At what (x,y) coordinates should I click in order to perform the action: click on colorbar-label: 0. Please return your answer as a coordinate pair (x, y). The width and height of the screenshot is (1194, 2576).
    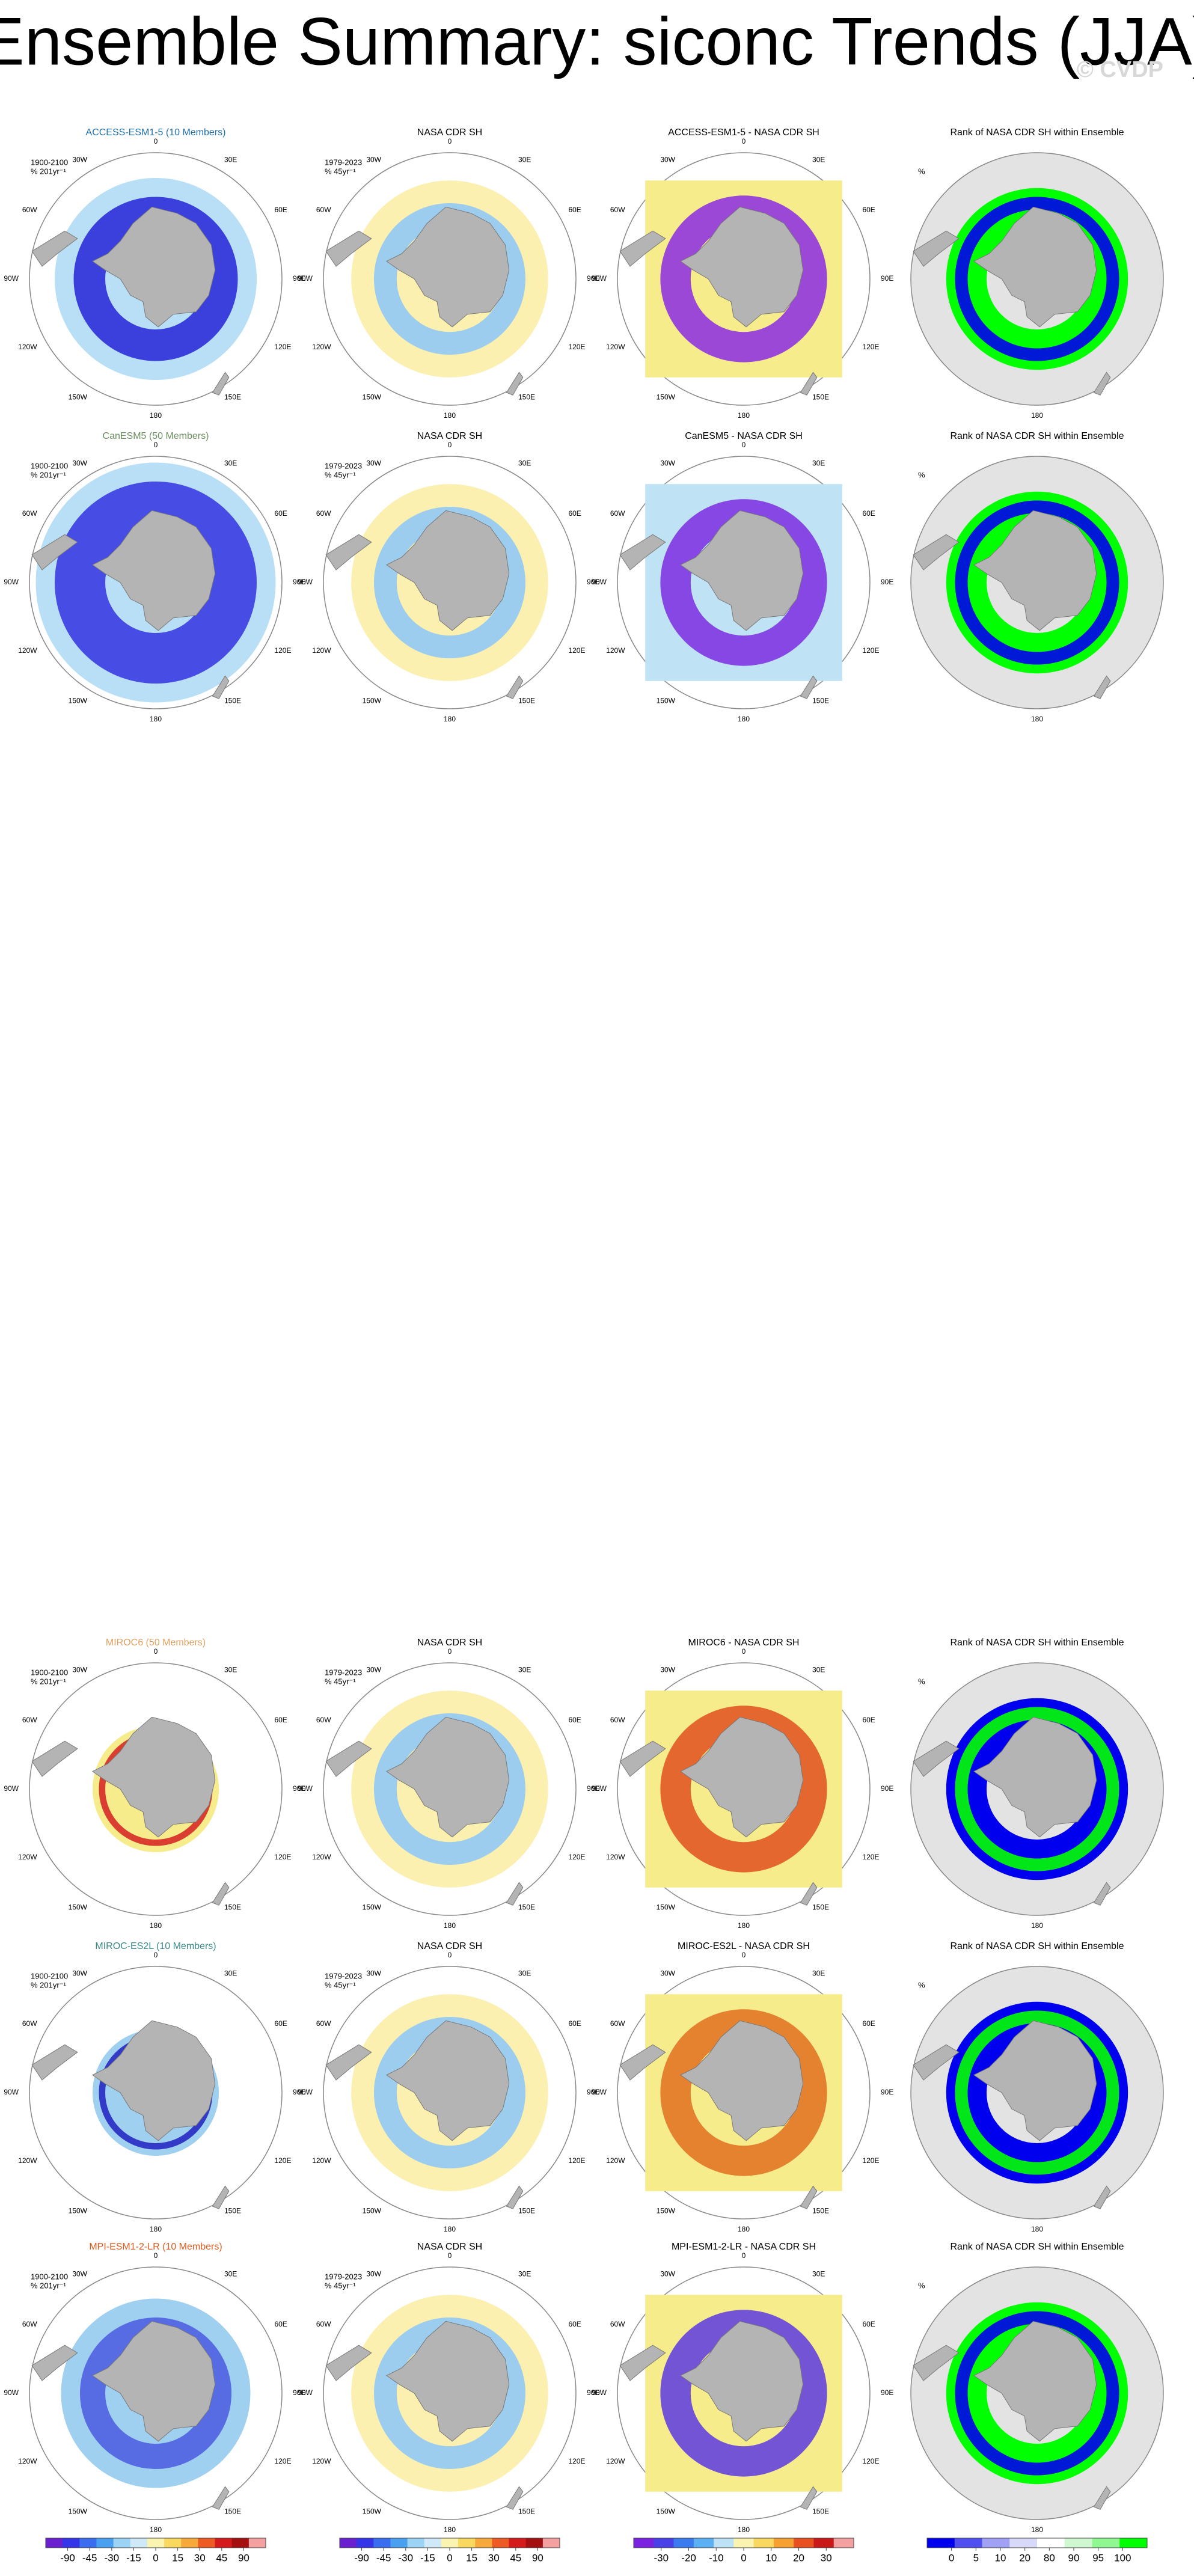
    Looking at the image, I should click on (449, 2557).